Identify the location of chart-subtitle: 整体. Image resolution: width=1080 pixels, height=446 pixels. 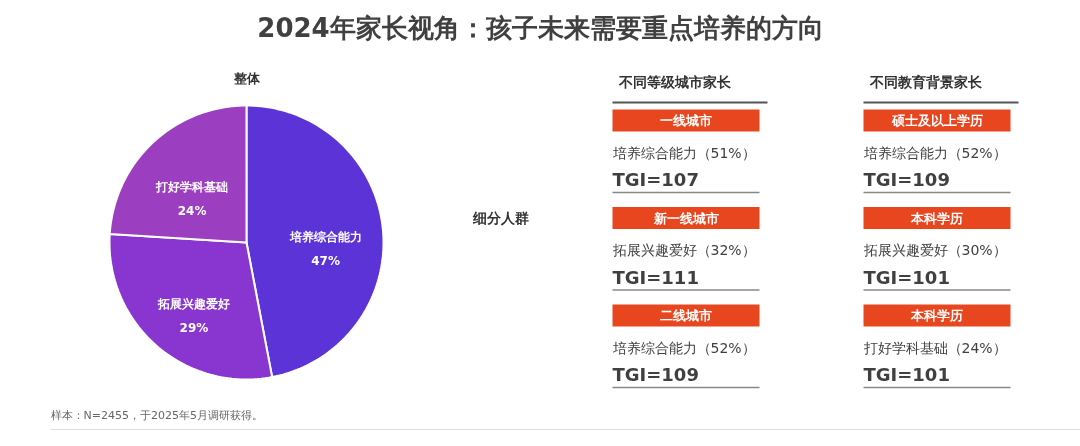
(246, 78).